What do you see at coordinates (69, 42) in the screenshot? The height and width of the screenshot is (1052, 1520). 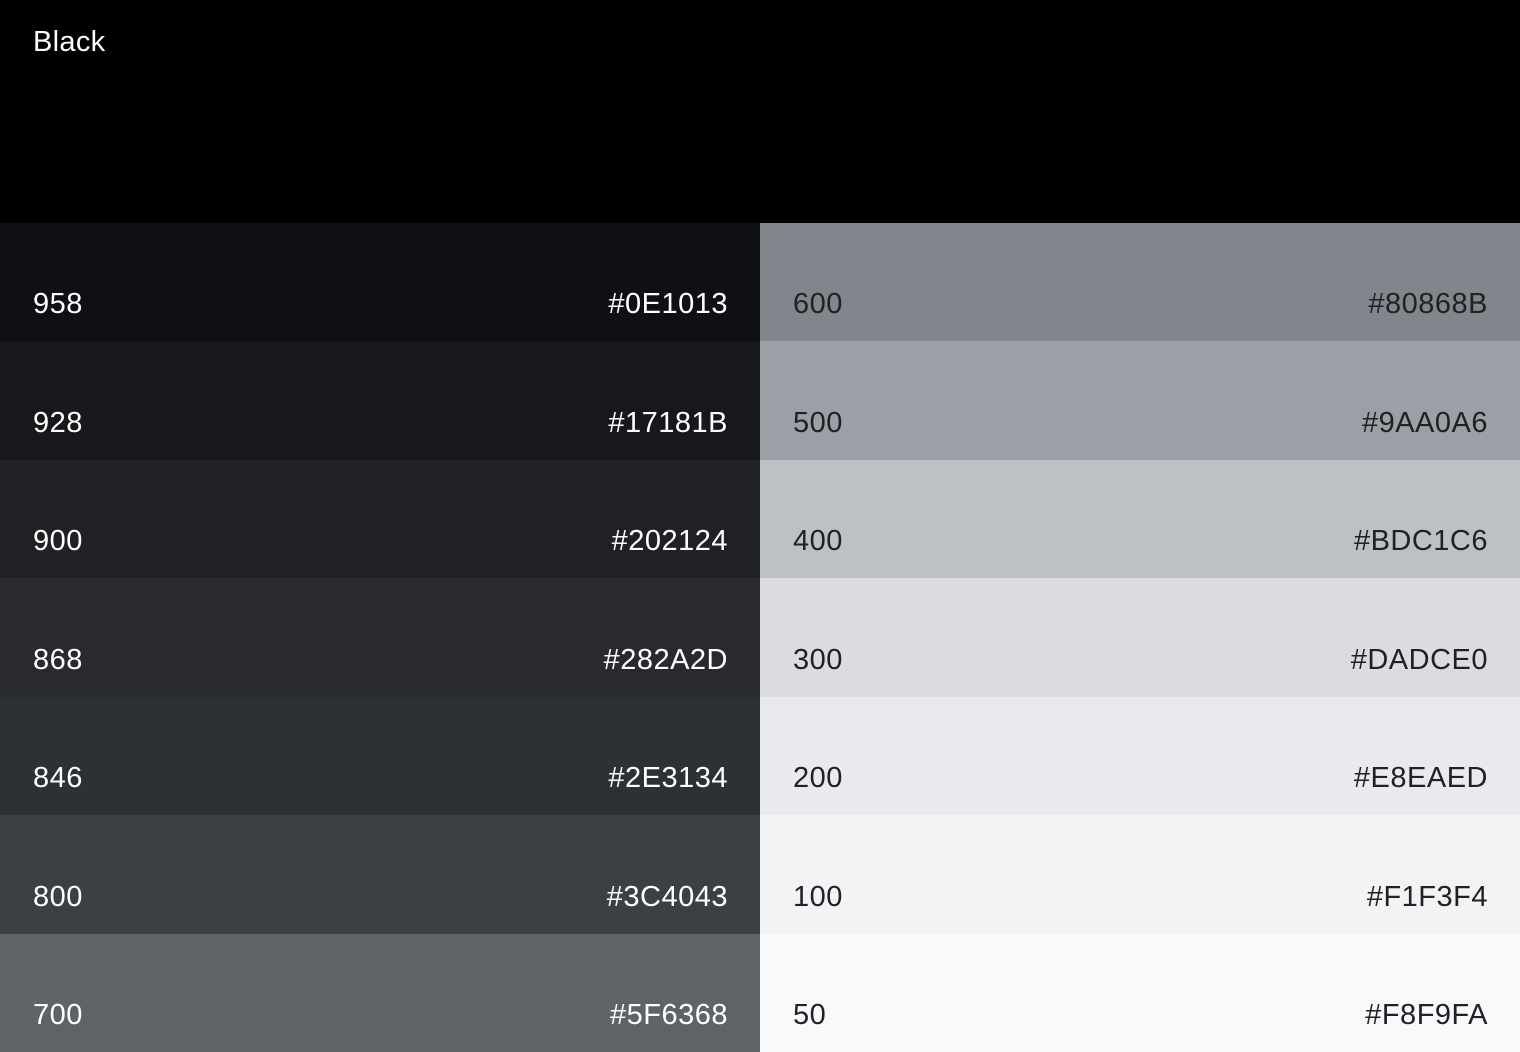 I see `palette-title: Black` at bounding box center [69, 42].